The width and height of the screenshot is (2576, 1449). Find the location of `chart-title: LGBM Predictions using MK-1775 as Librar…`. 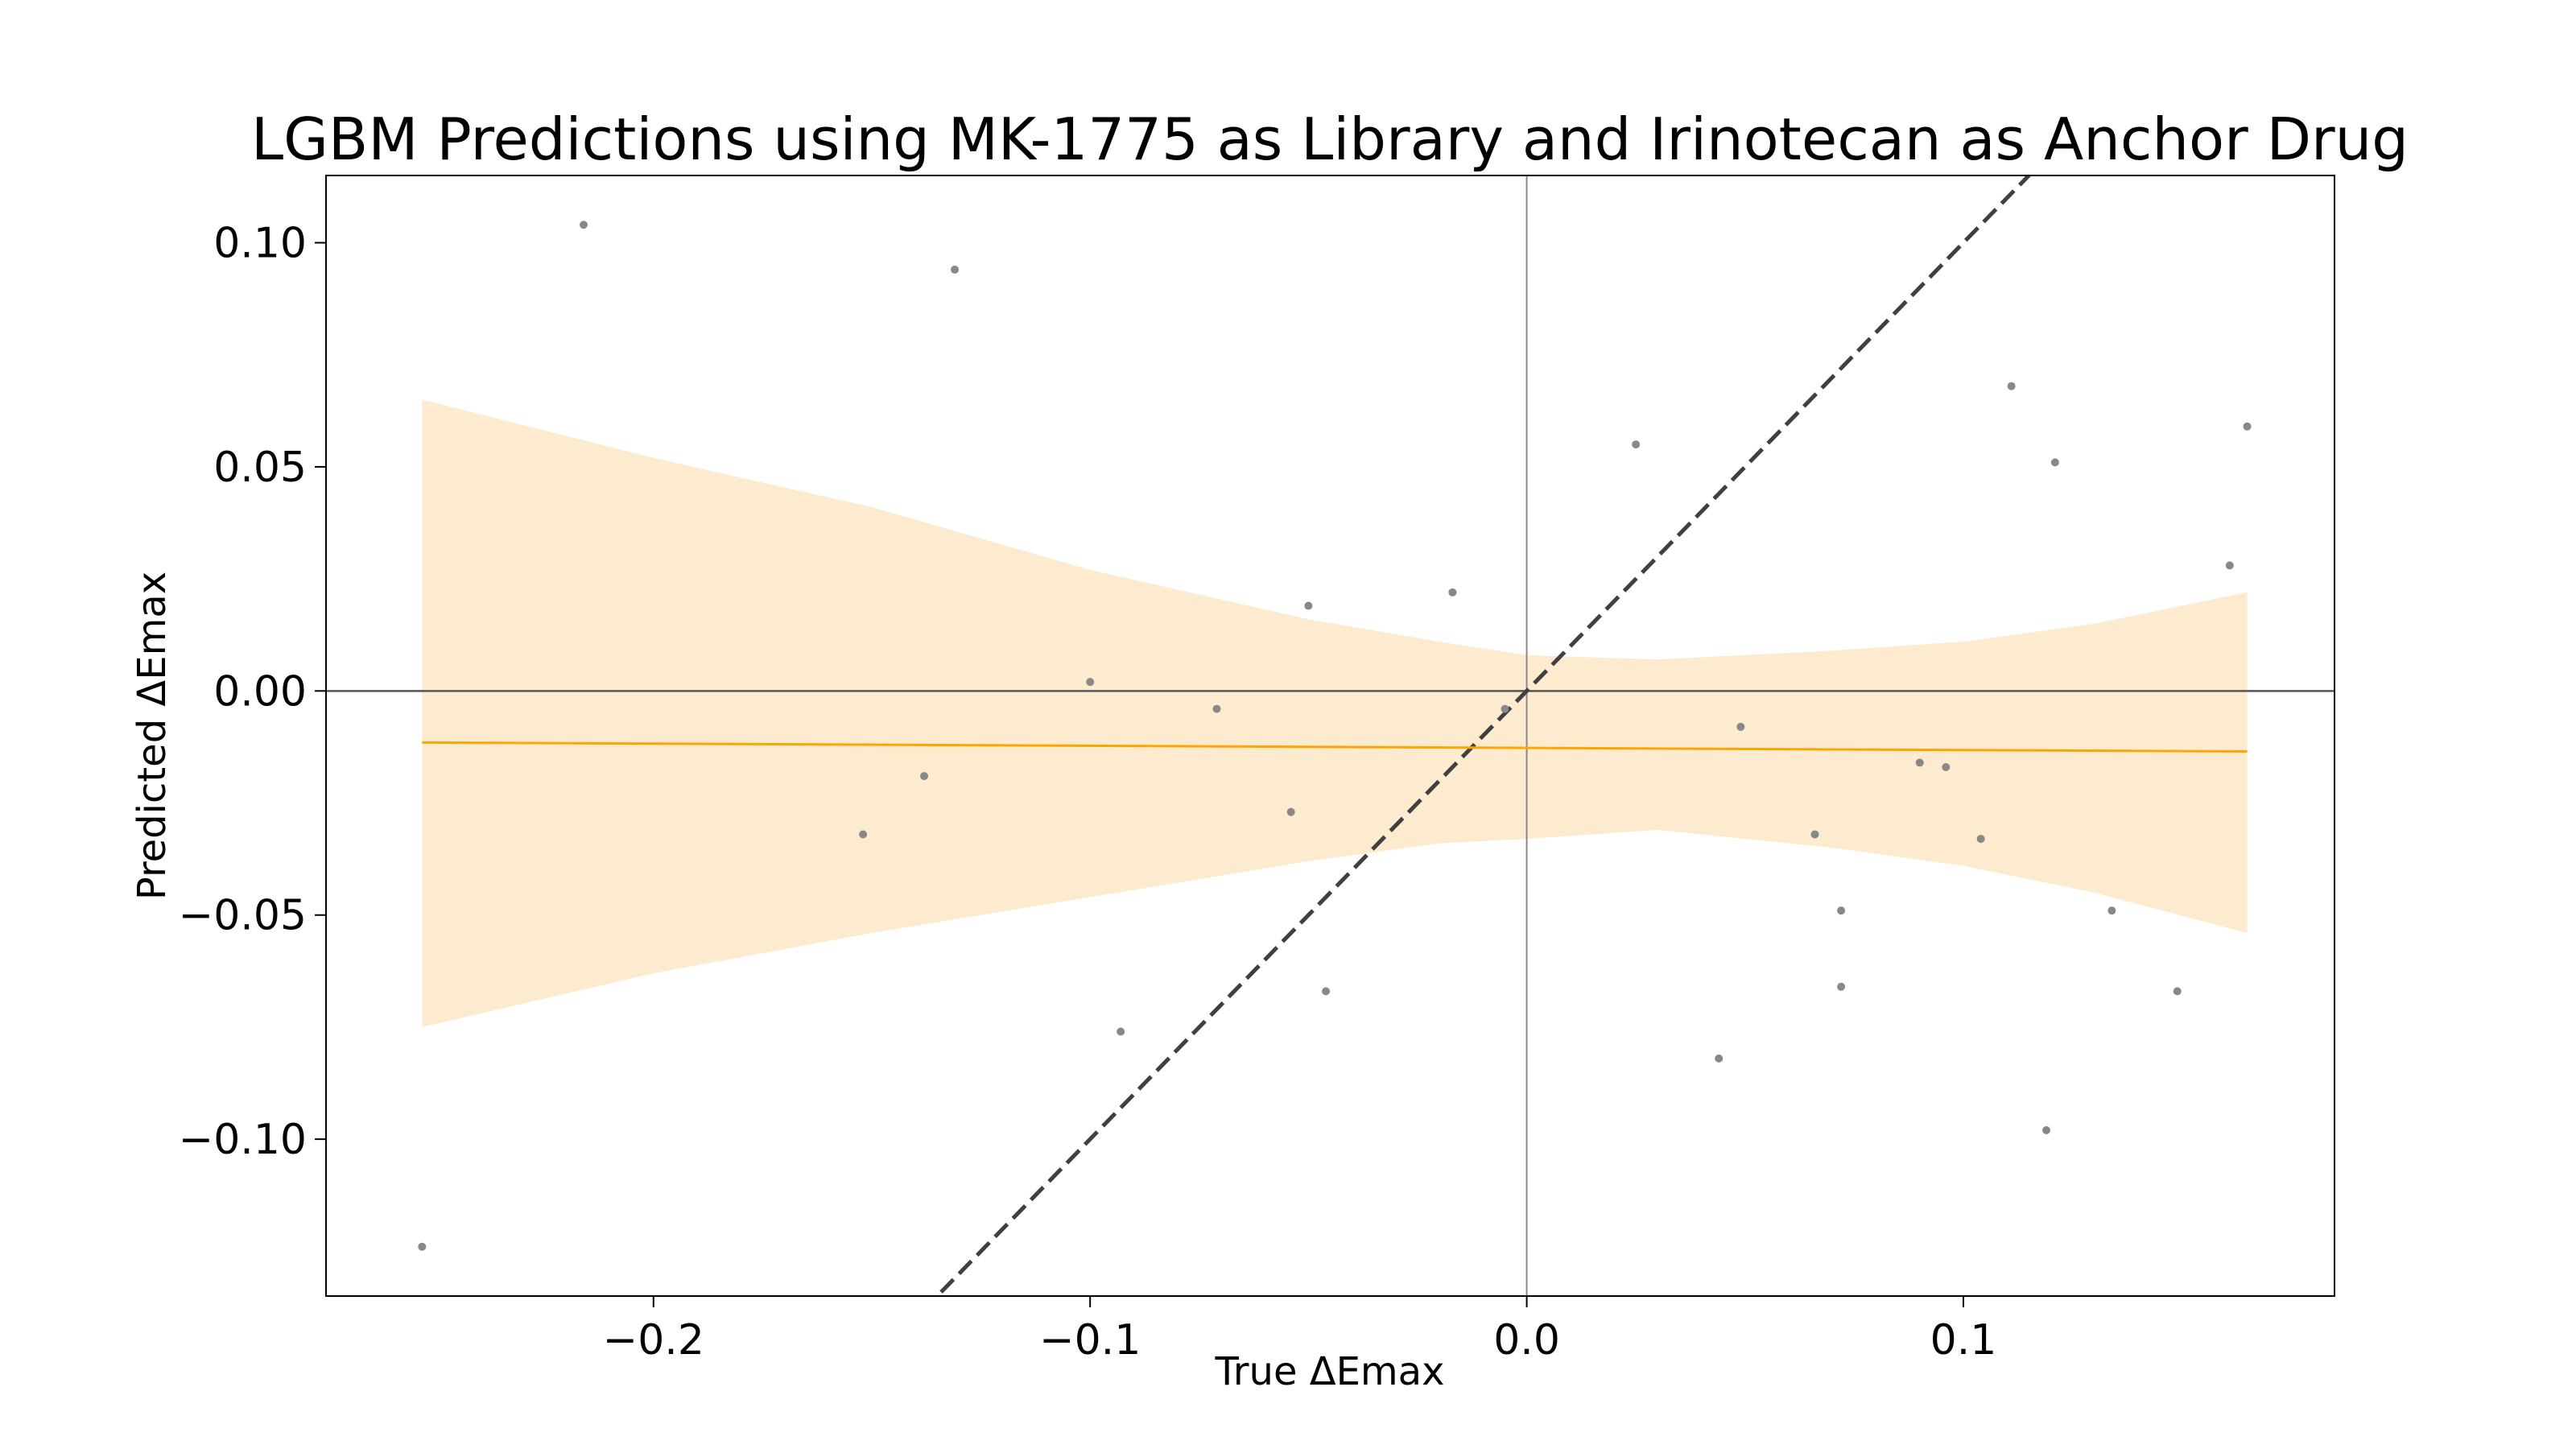

chart-title: LGBM Predictions using MK-1775 as Librar… is located at coordinates (1330, 139).